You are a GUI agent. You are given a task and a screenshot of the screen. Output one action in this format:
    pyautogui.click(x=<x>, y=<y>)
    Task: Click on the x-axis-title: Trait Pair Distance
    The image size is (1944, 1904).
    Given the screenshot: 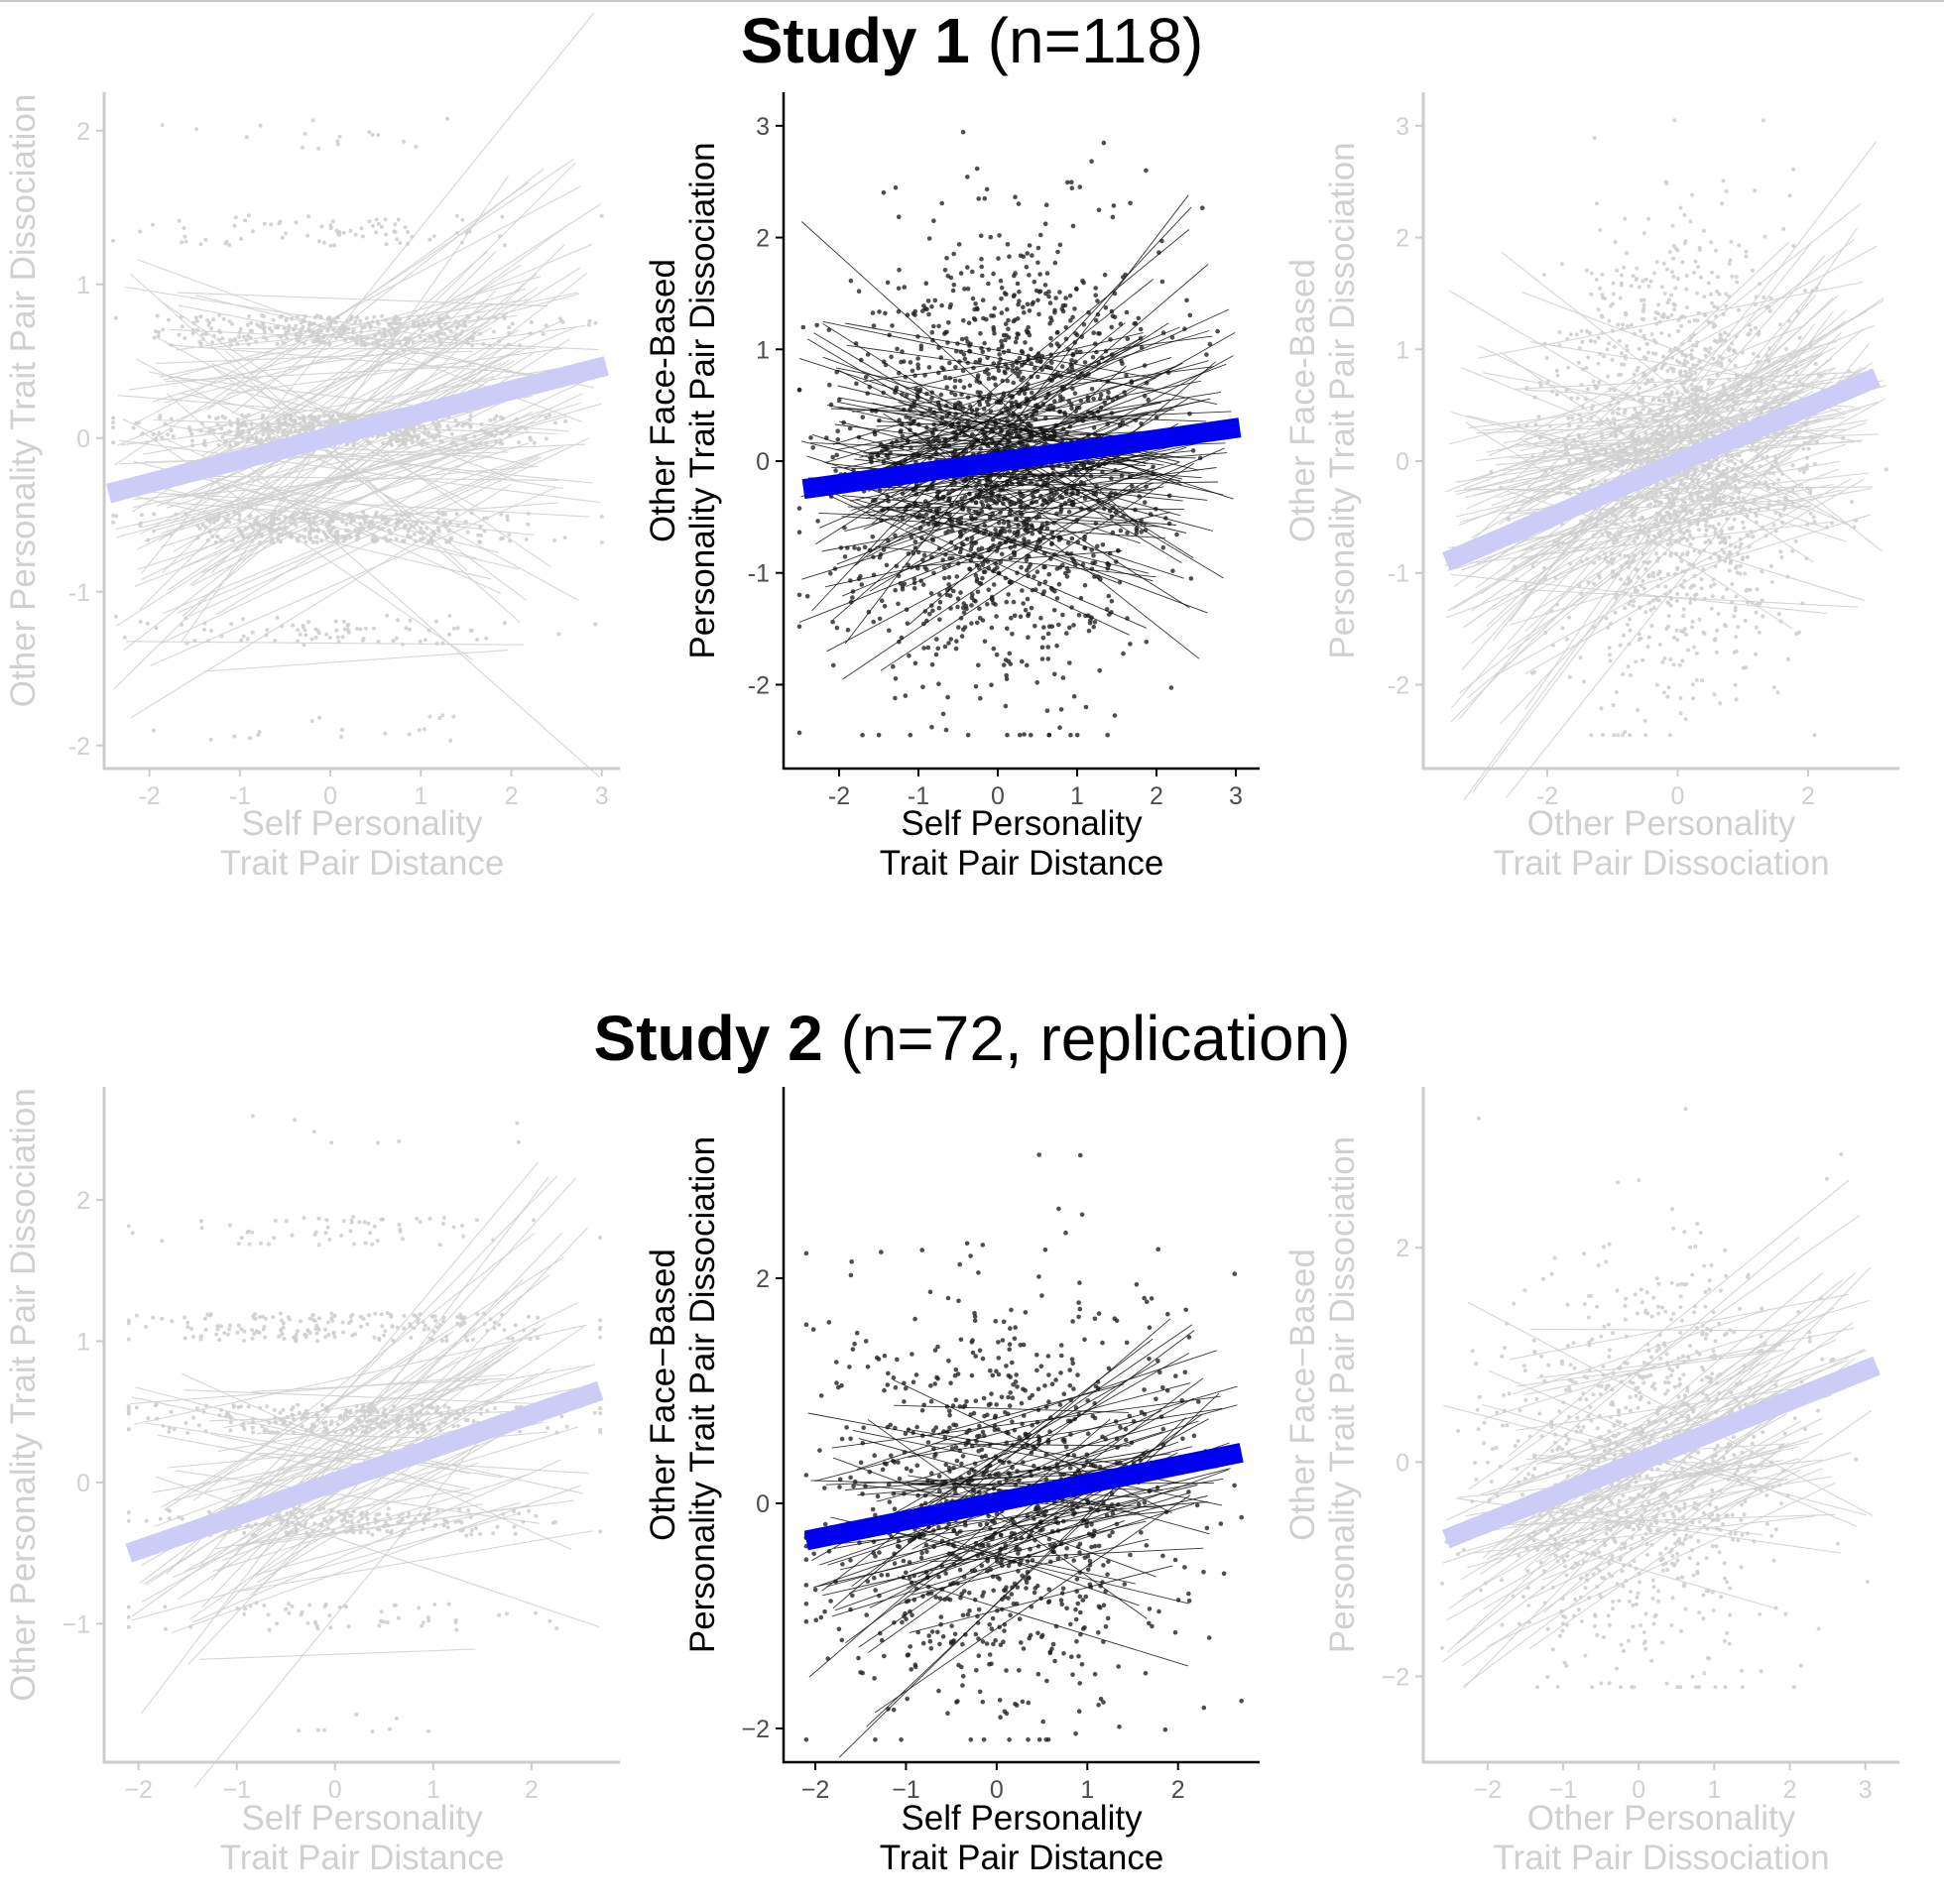 What is the action you would take?
    pyautogui.click(x=1022, y=863)
    